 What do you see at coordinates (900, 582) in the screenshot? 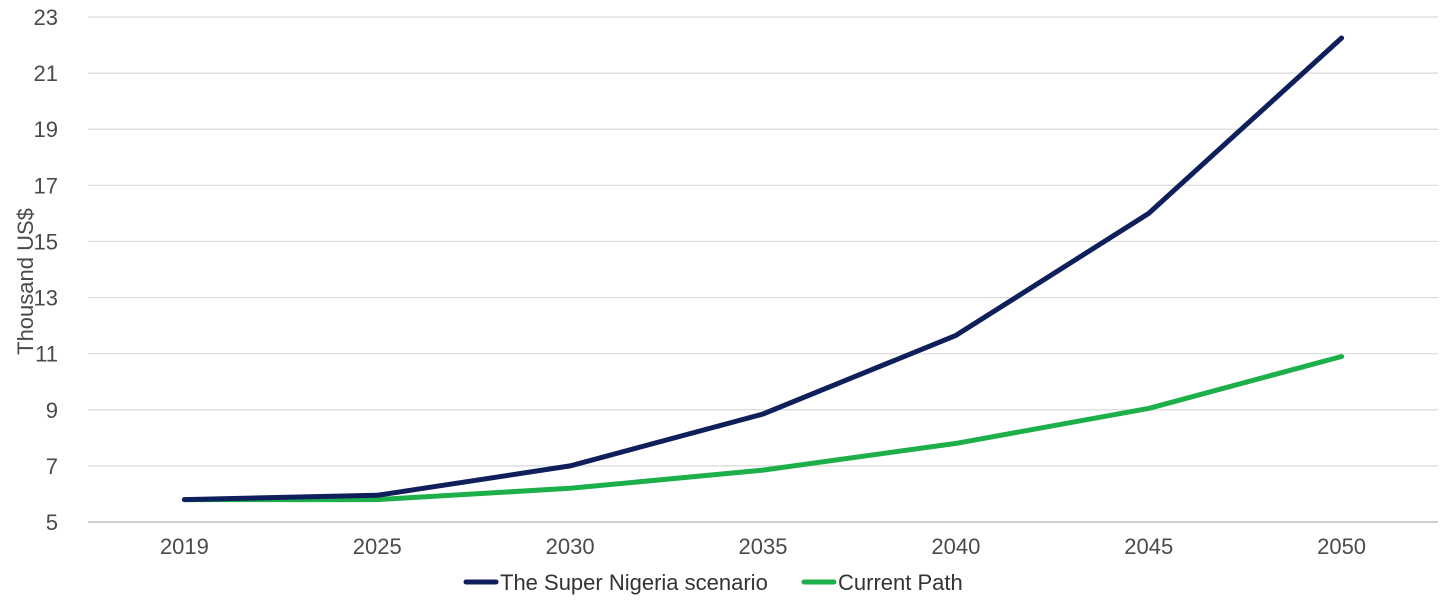
I see `legend-label-1: Current Path` at bounding box center [900, 582].